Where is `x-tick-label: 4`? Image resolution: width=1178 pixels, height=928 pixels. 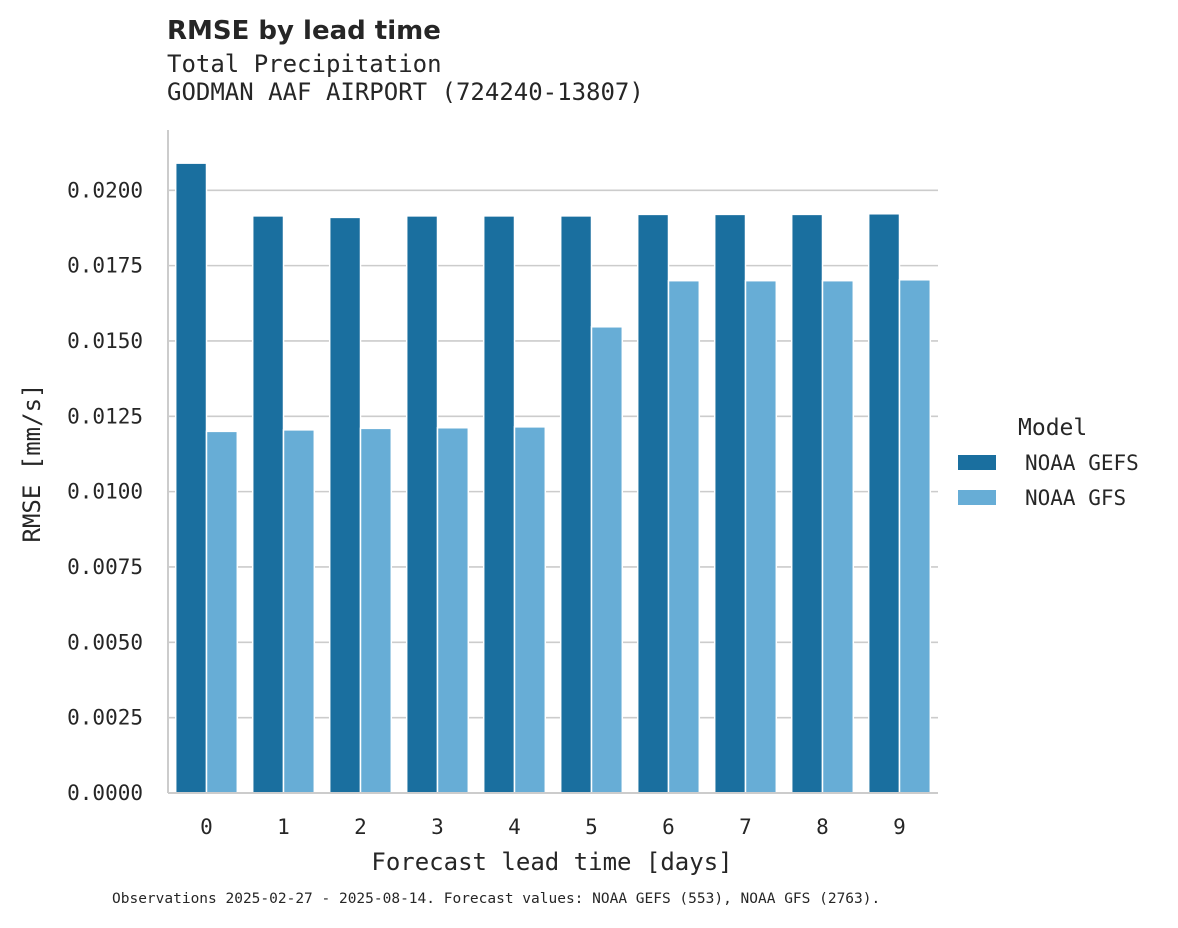
x-tick-label: 4 is located at coordinates (514, 827).